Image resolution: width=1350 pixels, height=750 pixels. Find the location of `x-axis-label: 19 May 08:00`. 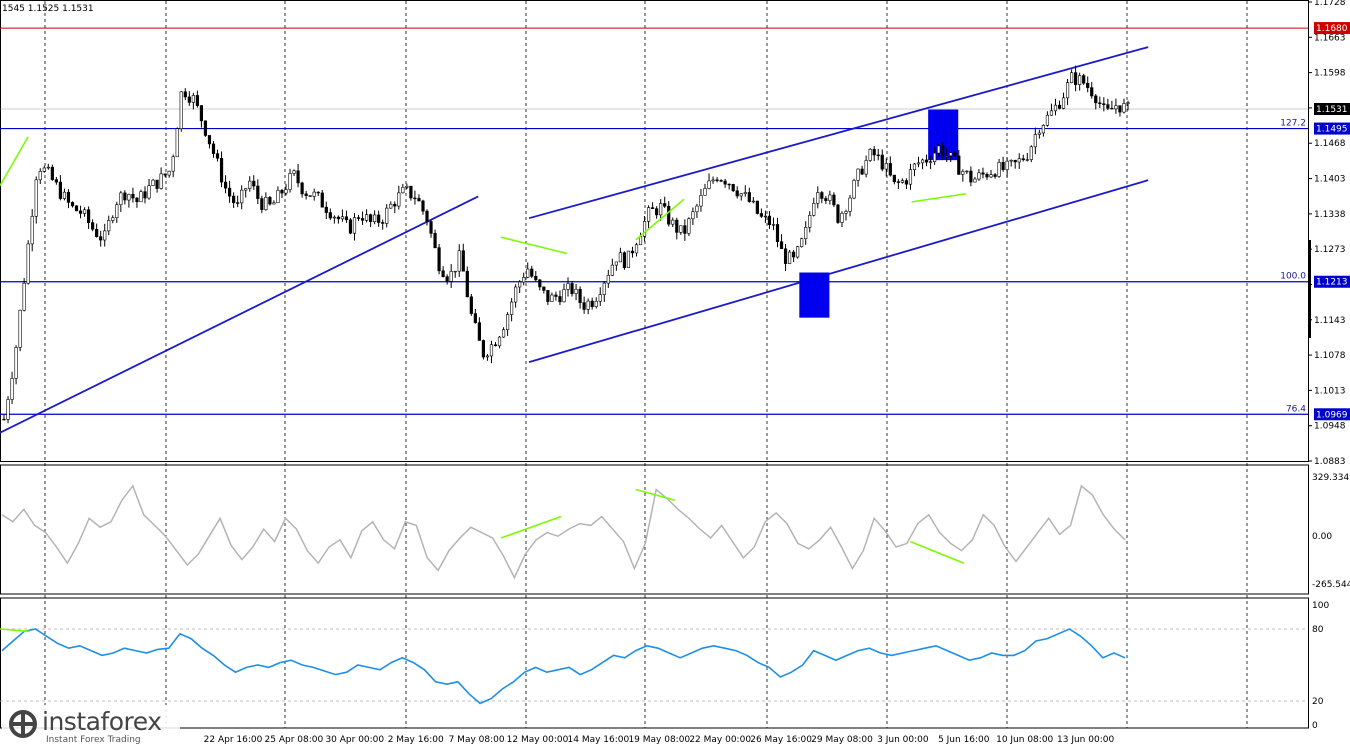

x-axis-label: 19 May 08:00 is located at coordinates (659, 740).